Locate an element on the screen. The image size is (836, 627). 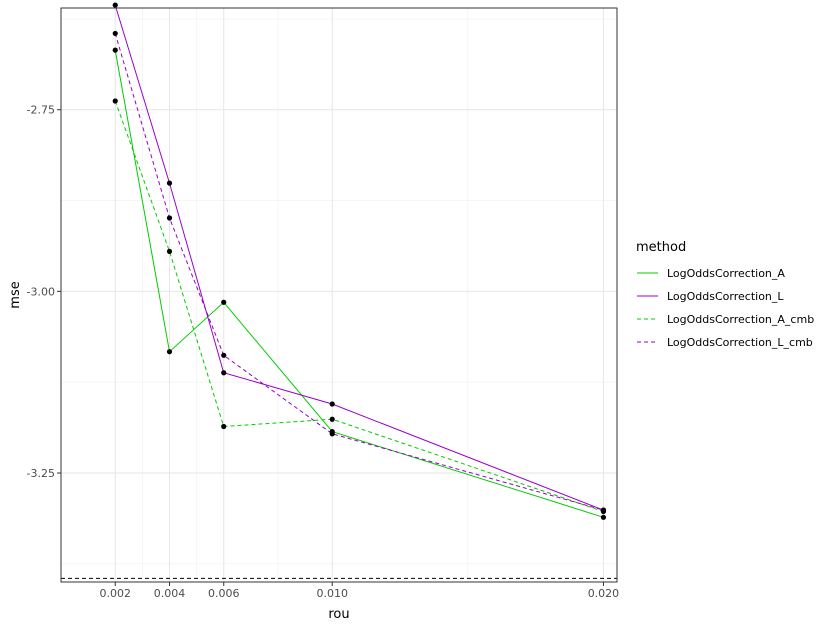
legend-label: LogOddsCorrection_A is located at coordinates (726, 273).